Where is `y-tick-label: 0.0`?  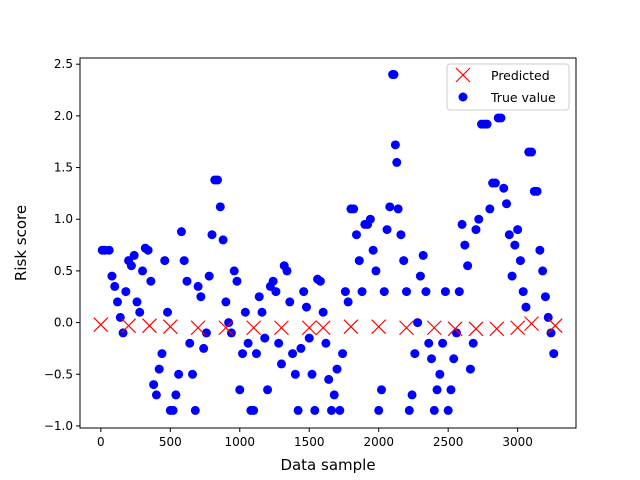 y-tick-label: 0.0 is located at coordinates (63, 323).